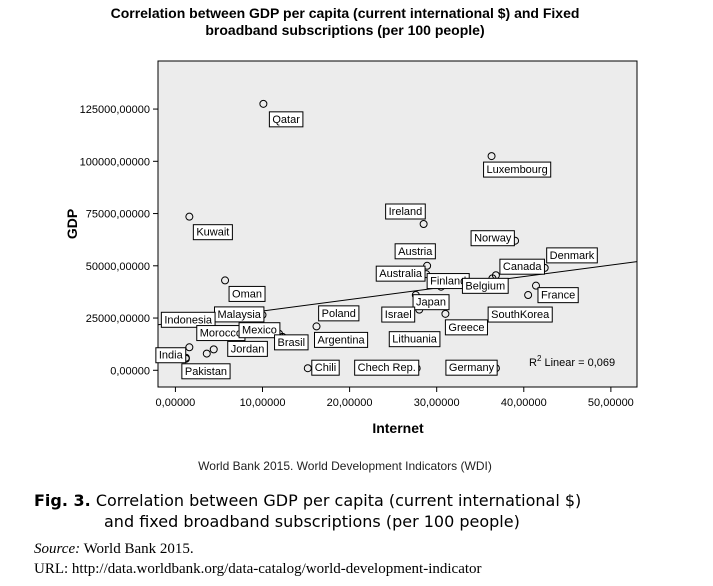 The width and height of the screenshot is (713, 586). Describe the element at coordinates (176, 403) in the screenshot. I see `x-tick-label: 0,00000` at that location.